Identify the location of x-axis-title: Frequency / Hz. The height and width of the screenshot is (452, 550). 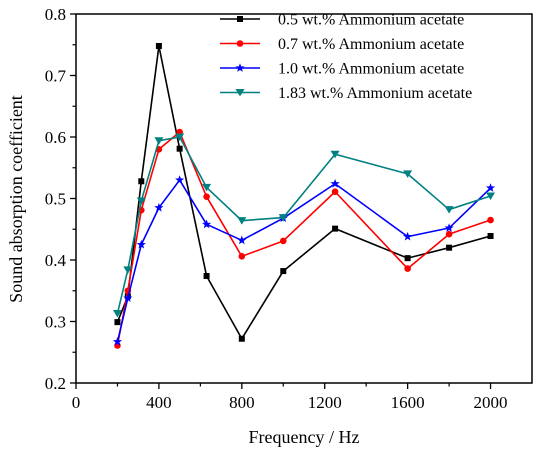
(304, 437).